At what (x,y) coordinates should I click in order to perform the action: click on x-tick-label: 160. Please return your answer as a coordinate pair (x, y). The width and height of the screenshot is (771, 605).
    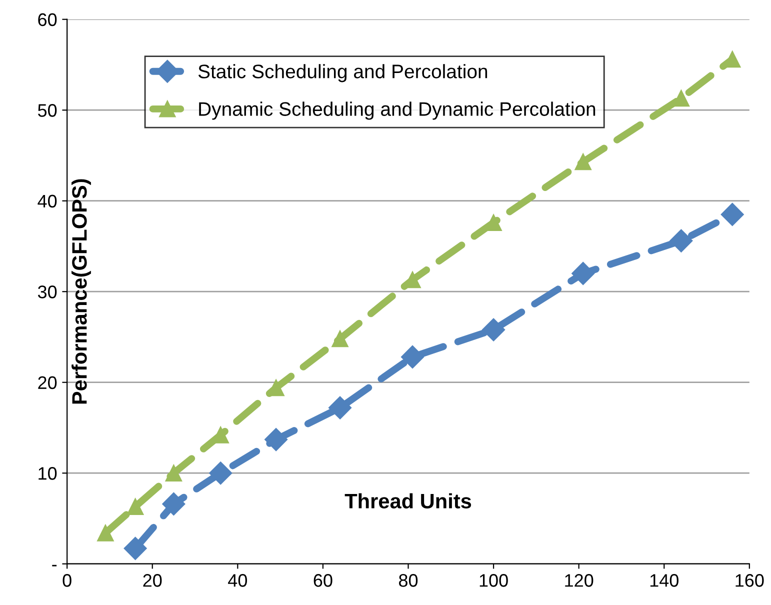
    Looking at the image, I should click on (750, 580).